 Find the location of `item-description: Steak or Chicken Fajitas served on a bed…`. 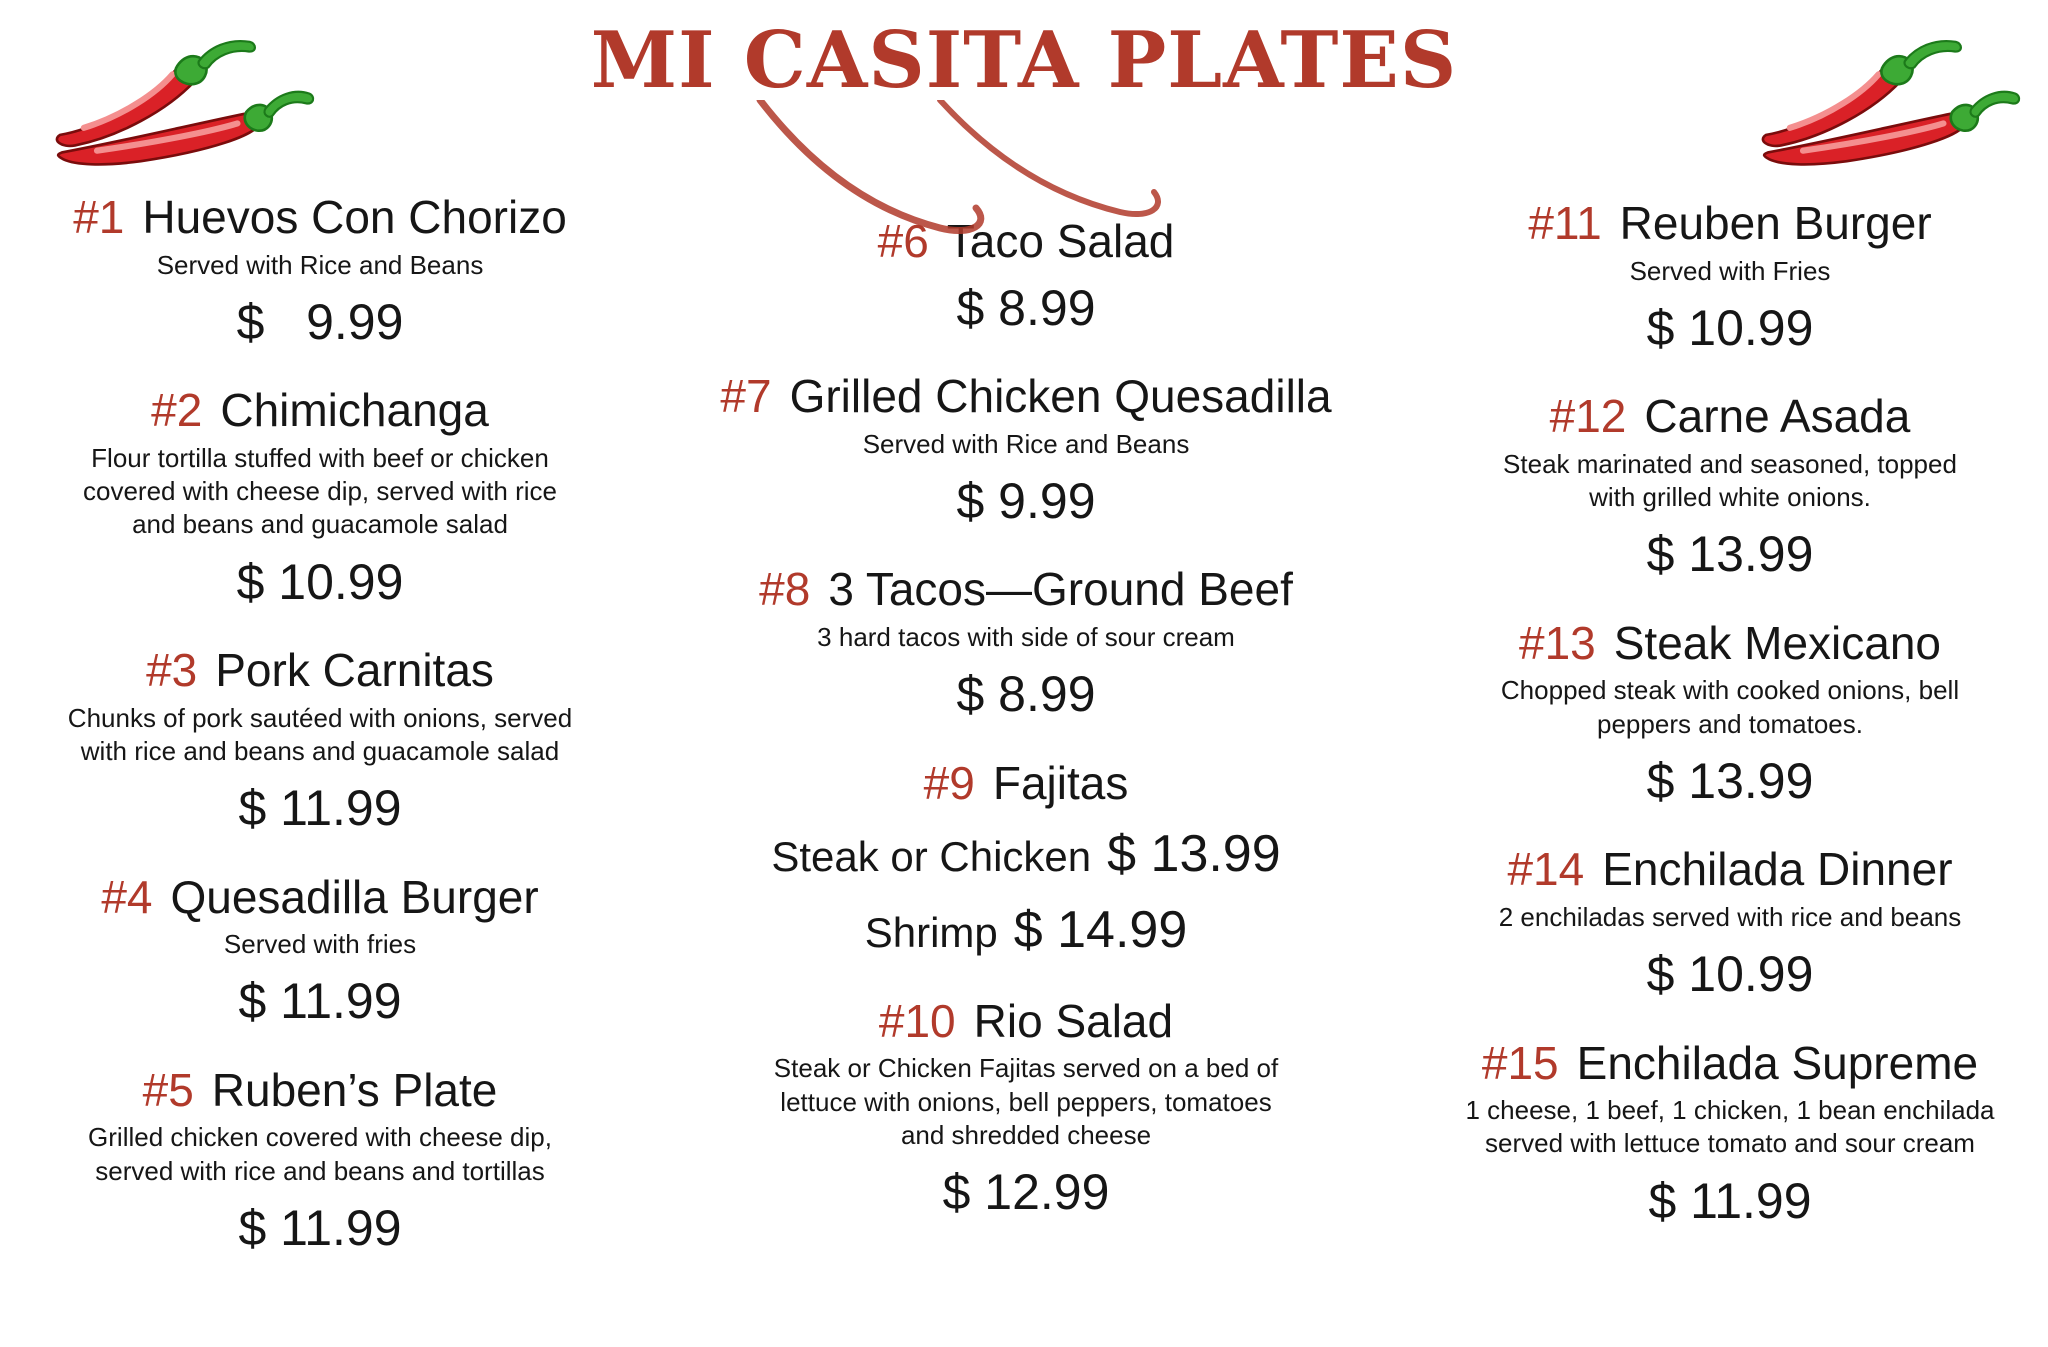

item-description: Steak or Chicken Fajitas served on a bed… is located at coordinates (1026, 1101).